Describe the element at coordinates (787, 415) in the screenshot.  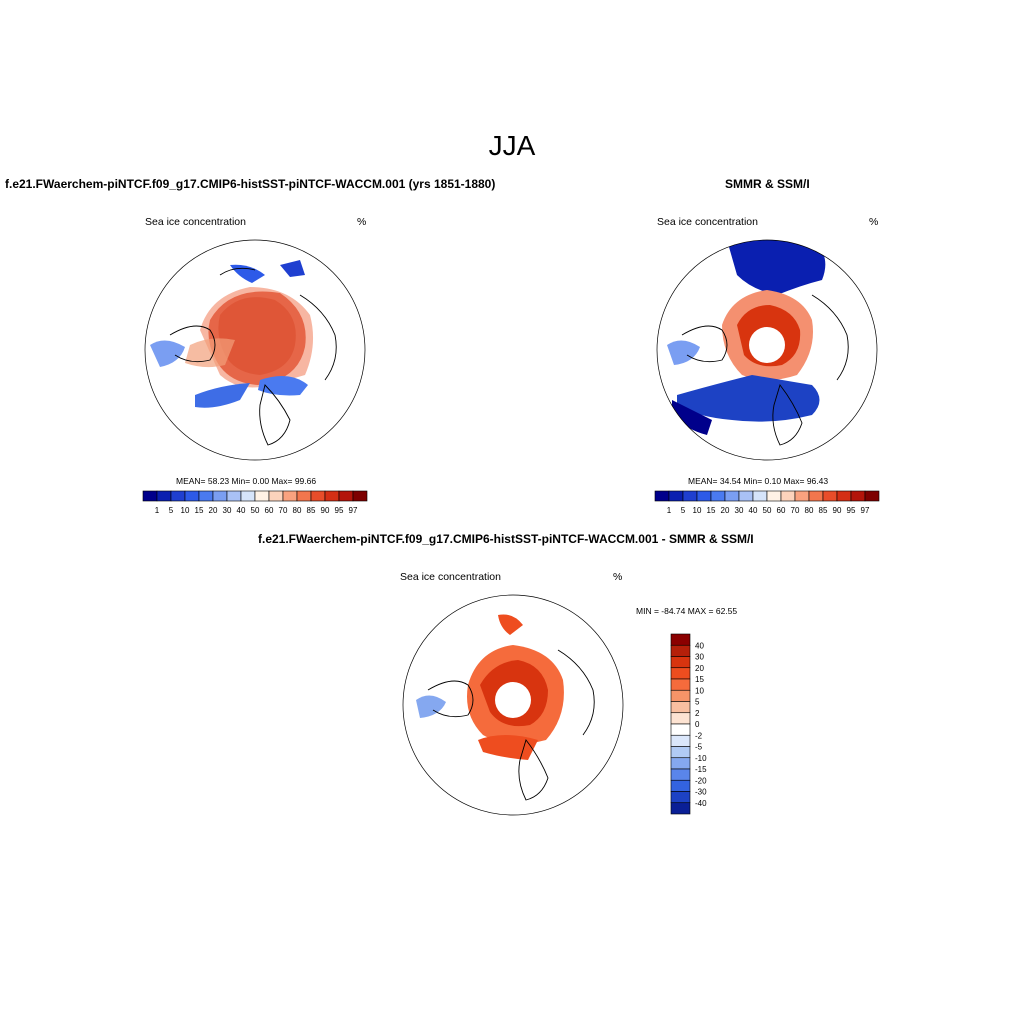
I see `panel2-coastline-greenland` at that location.